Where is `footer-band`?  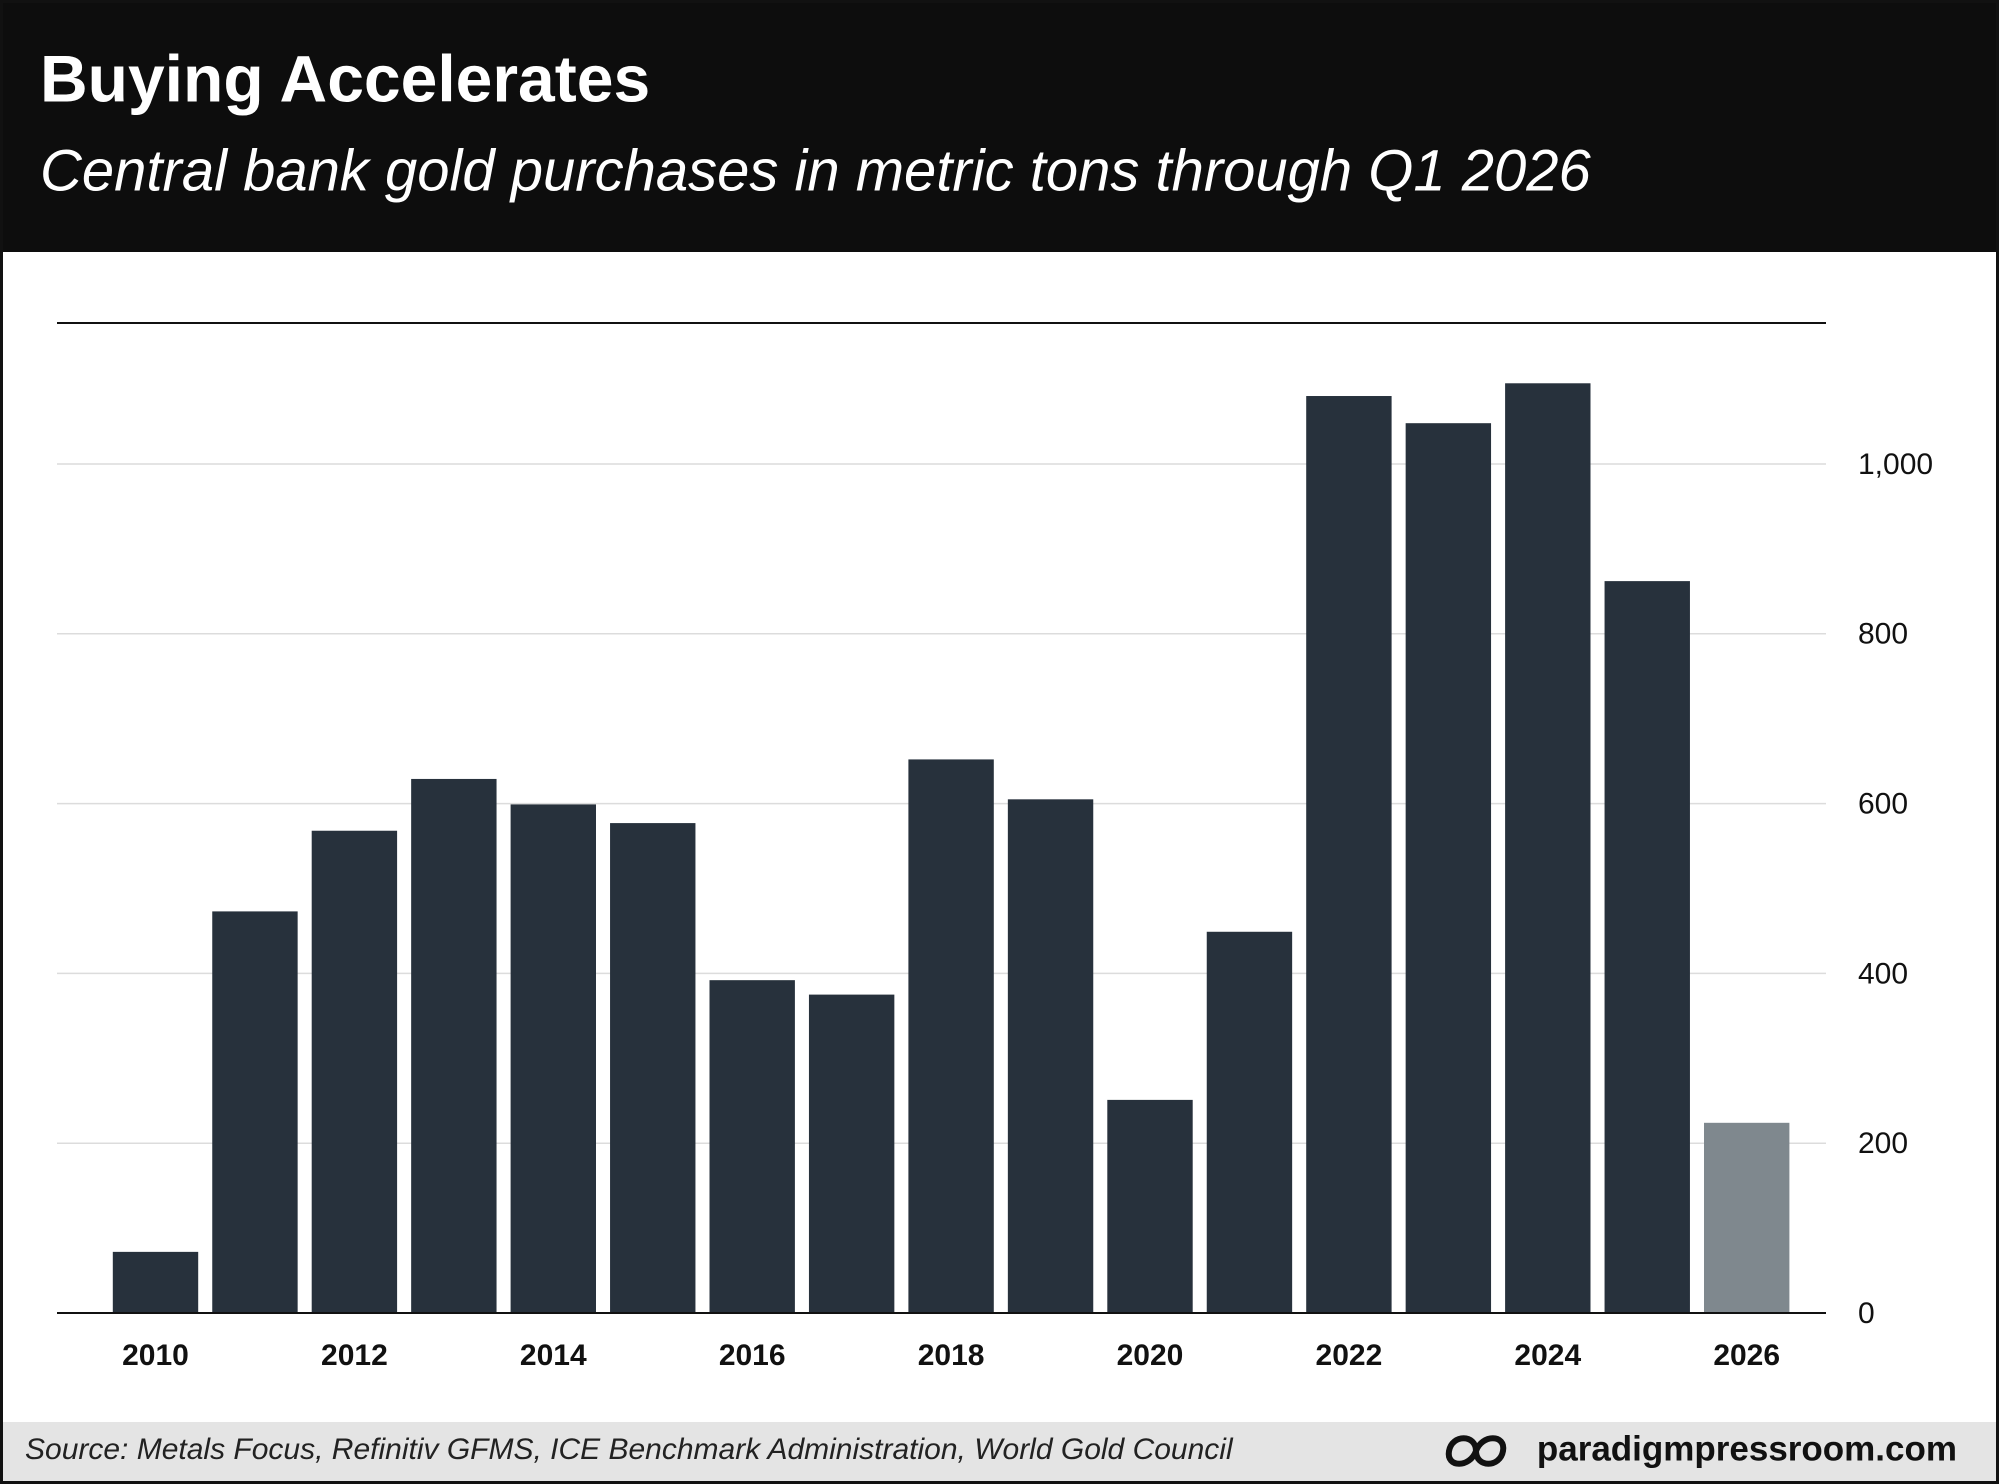
footer-band is located at coordinates (999, 1453).